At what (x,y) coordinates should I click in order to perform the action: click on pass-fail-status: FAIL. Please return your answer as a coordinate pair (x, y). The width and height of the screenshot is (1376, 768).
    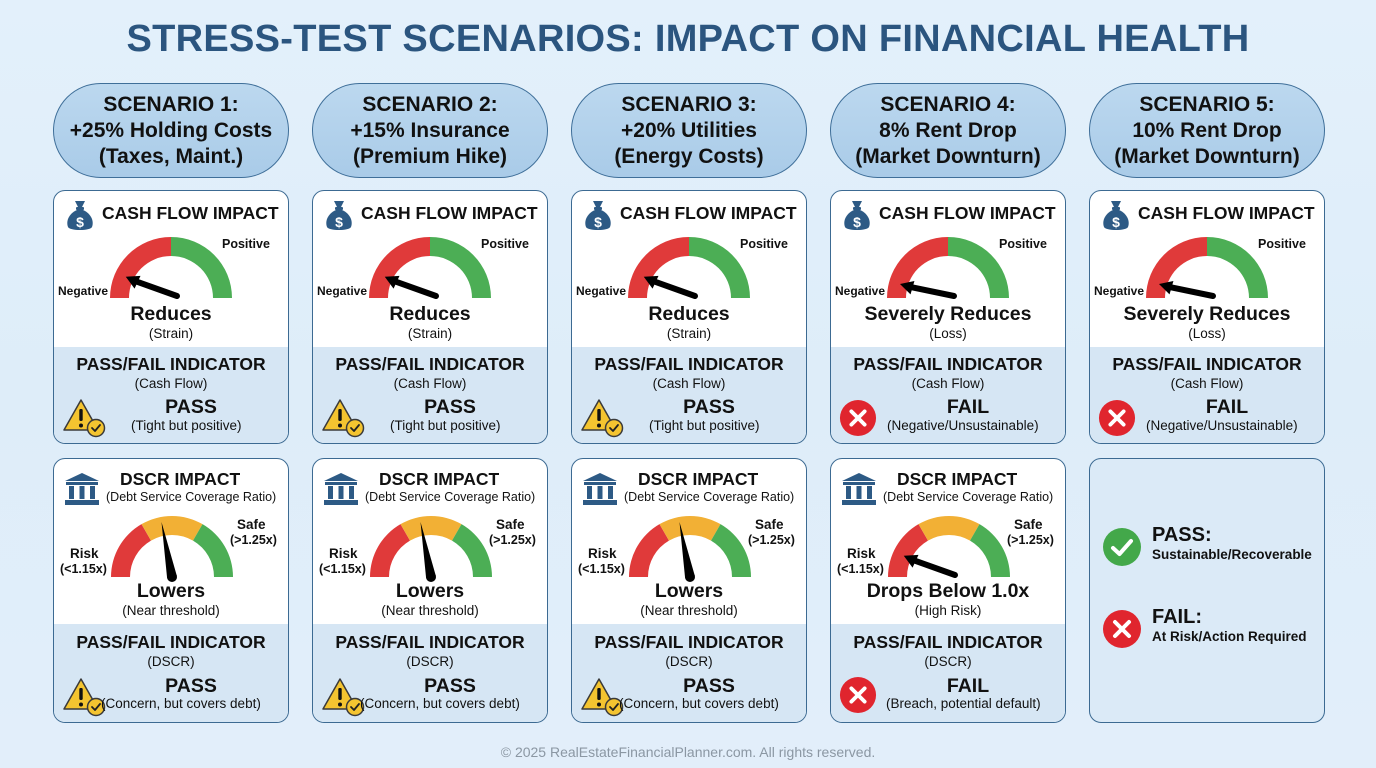
    Looking at the image, I should click on (968, 686).